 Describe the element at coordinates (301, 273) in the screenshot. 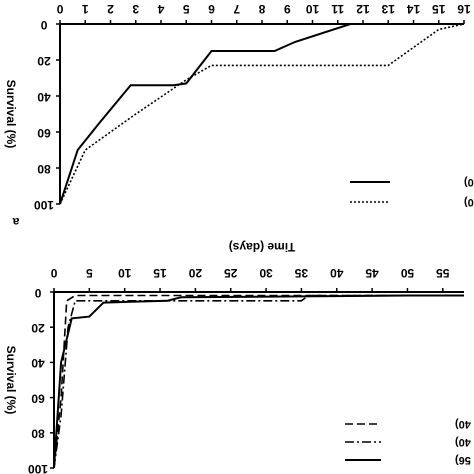

I see `x-tick-label: 35` at that location.